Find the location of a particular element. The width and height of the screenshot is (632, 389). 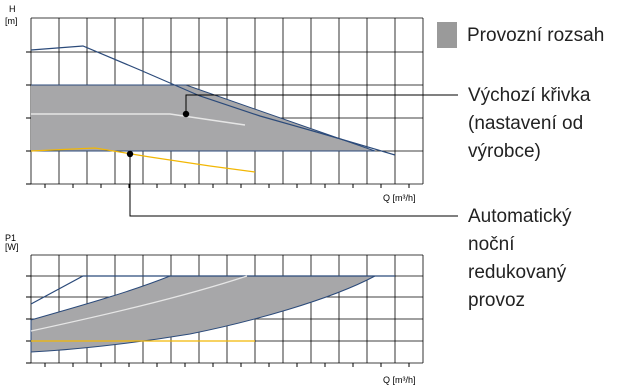

default-curve-annotation-line3: výrobce) is located at coordinates (504, 151).